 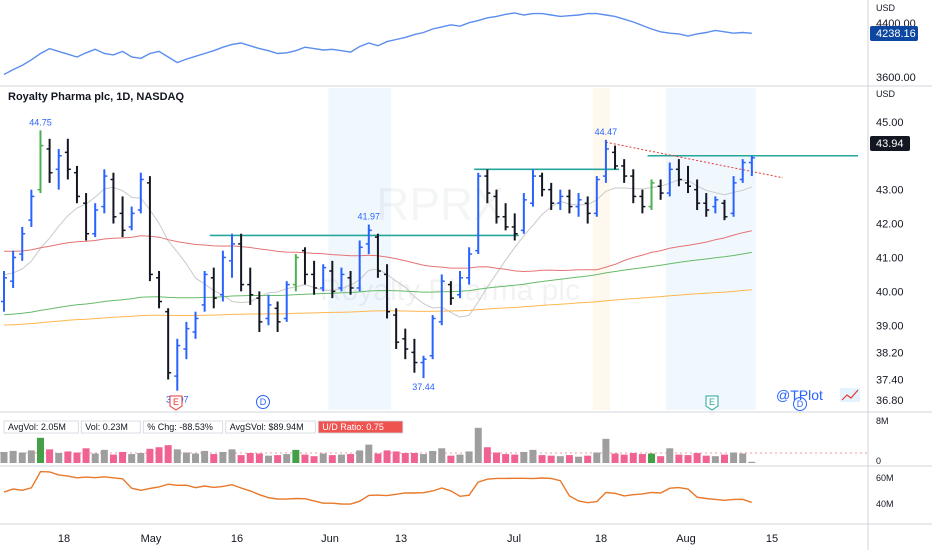 What do you see at coordinates (886, 94) in the screenshot?
I see `price-pane-currency: USD` at bounding box center [886, 94].